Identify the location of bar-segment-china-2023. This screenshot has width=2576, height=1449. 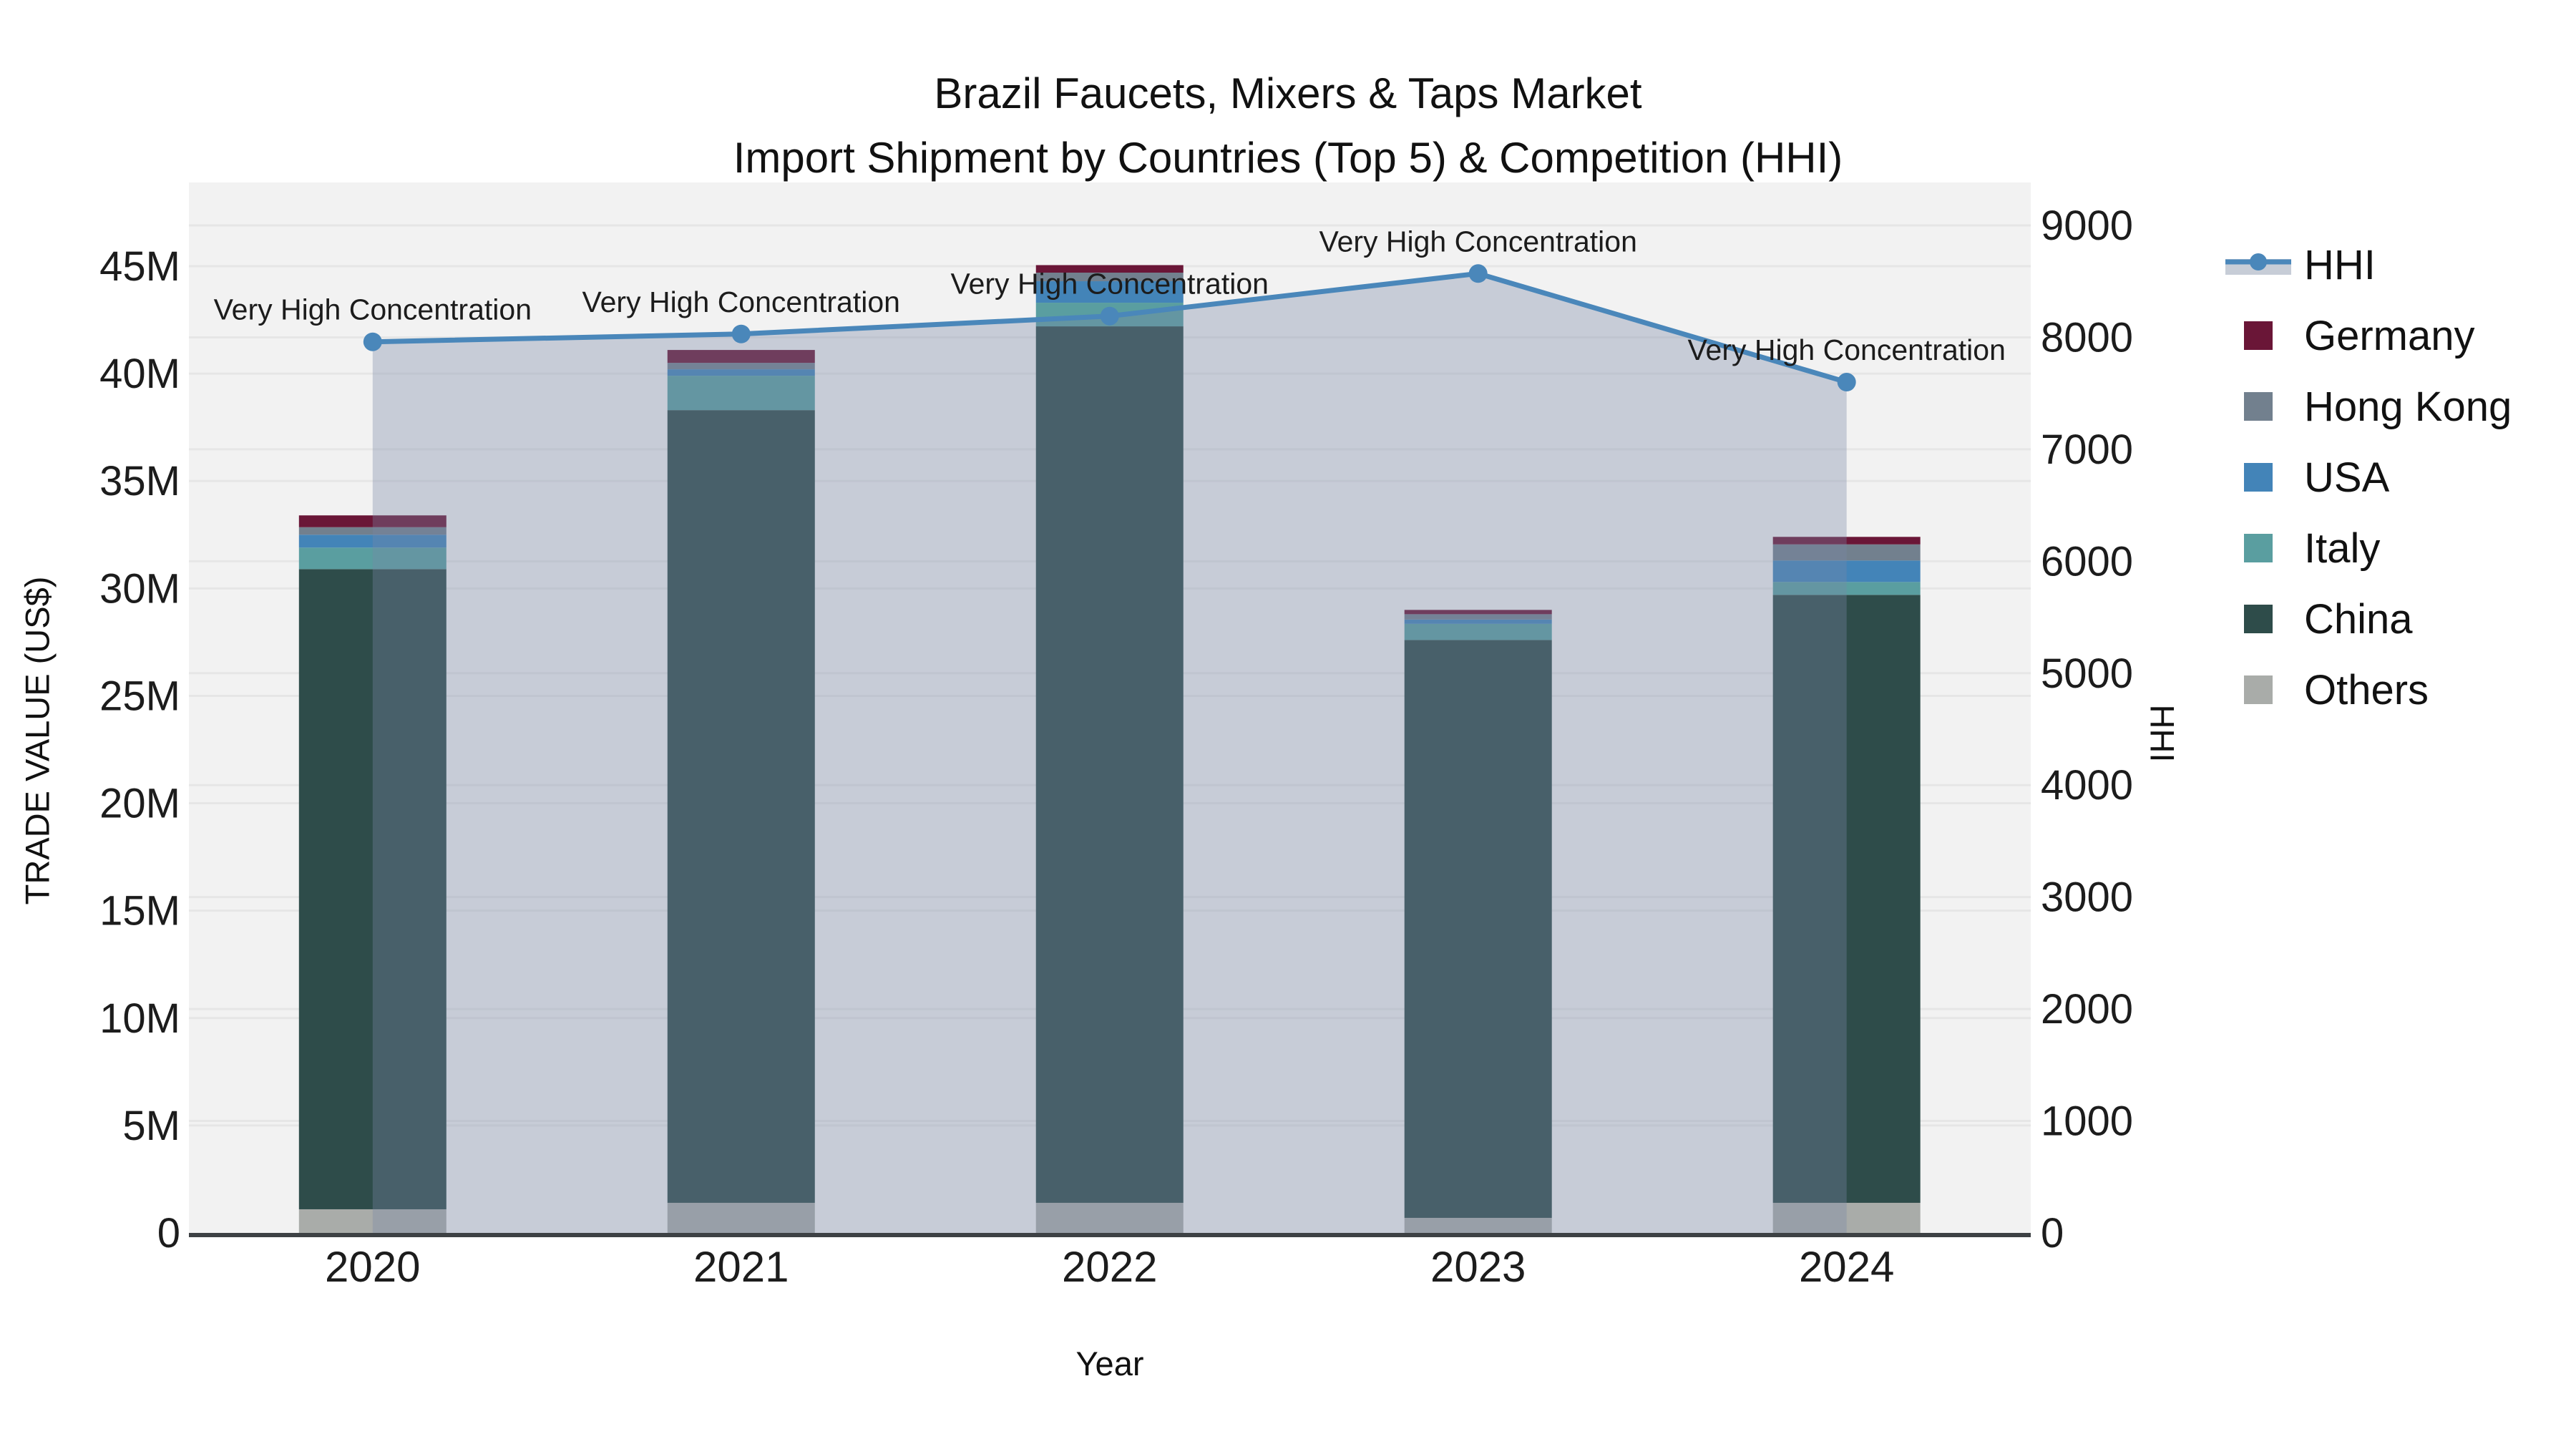
(1478, 929).